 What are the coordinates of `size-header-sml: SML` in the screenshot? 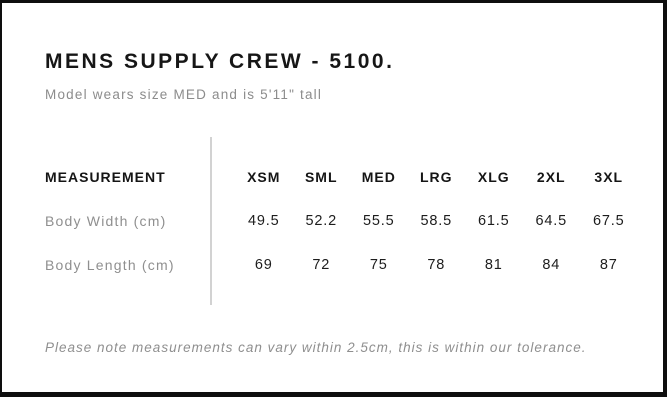 It's located at (321, 177).